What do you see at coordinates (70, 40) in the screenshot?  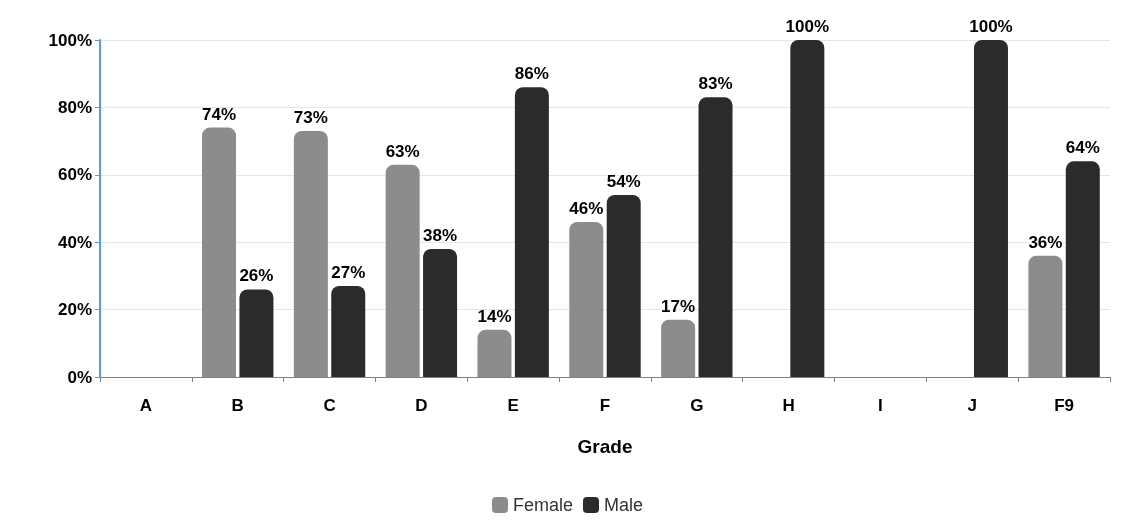 I see `y-tick-label: 100%` at bounding box center [70, 40].